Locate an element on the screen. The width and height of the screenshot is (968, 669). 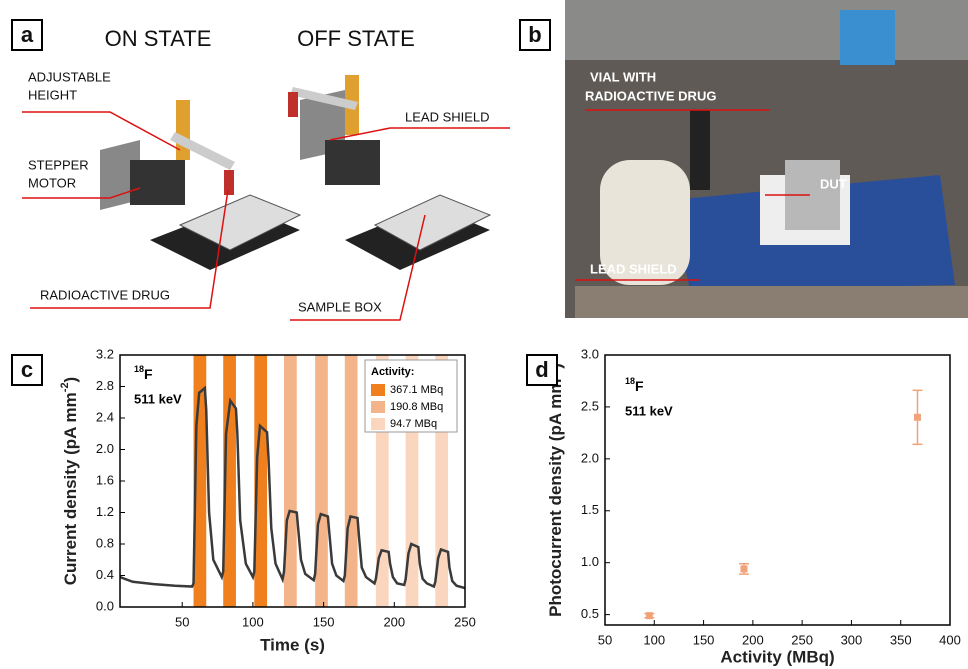
photo-shield is located at coordinates (645, 222).